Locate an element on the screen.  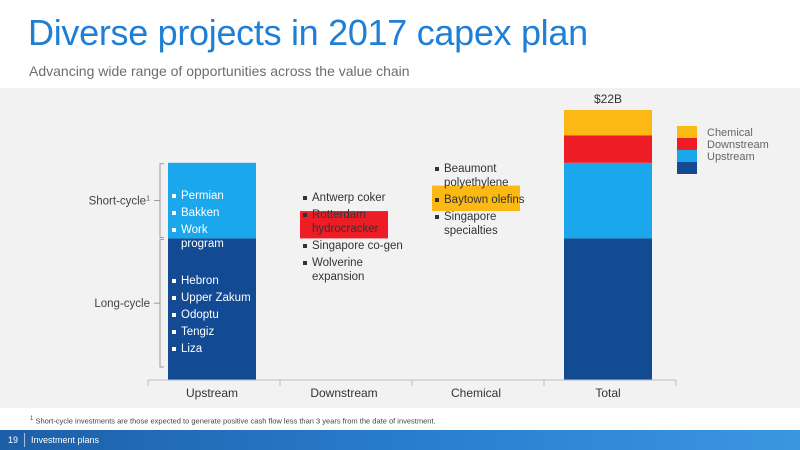
bar-total-upstream is located at coordinates (608, 309).